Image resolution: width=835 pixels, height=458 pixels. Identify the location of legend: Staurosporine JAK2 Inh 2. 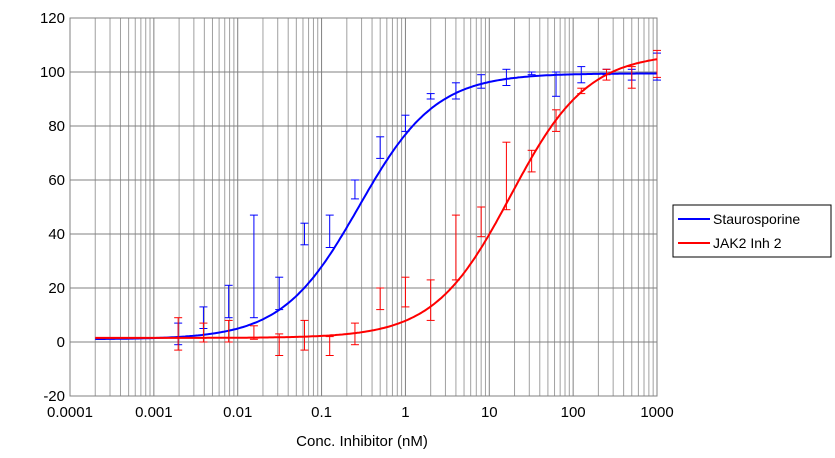
(752, 231).